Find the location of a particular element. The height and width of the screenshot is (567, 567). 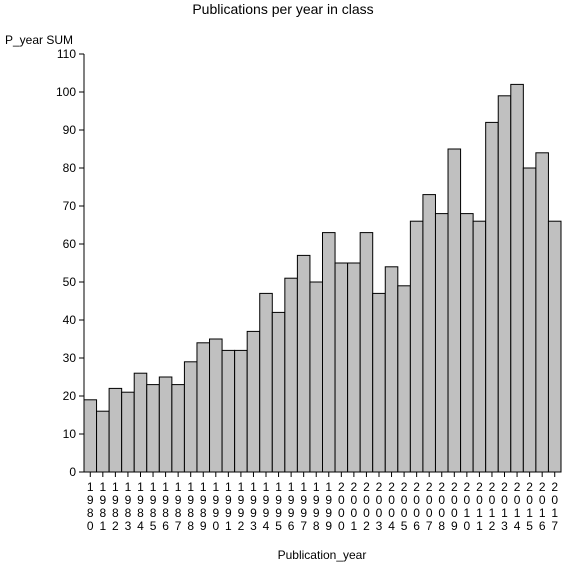

bar-2013 is located at coordinates (504, 284).